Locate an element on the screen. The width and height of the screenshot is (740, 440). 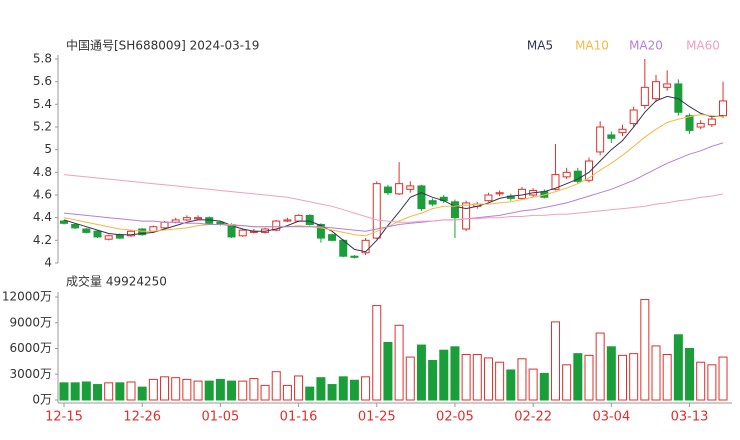
volume-tick-label: 0万 is located at coordinates (42, 400).